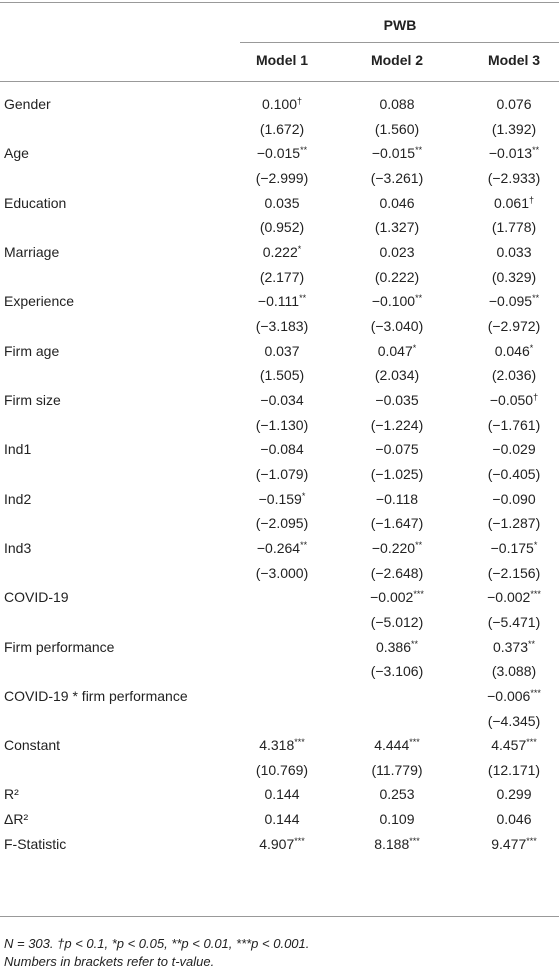 This screenshot has width=559, height=971. I want to click on t-value: (2.177), so click(282, 276).